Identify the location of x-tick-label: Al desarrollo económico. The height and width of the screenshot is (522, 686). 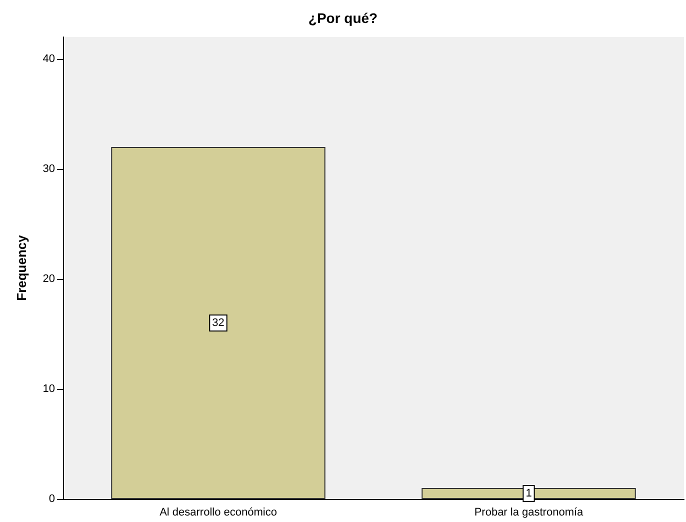
(218, 512).